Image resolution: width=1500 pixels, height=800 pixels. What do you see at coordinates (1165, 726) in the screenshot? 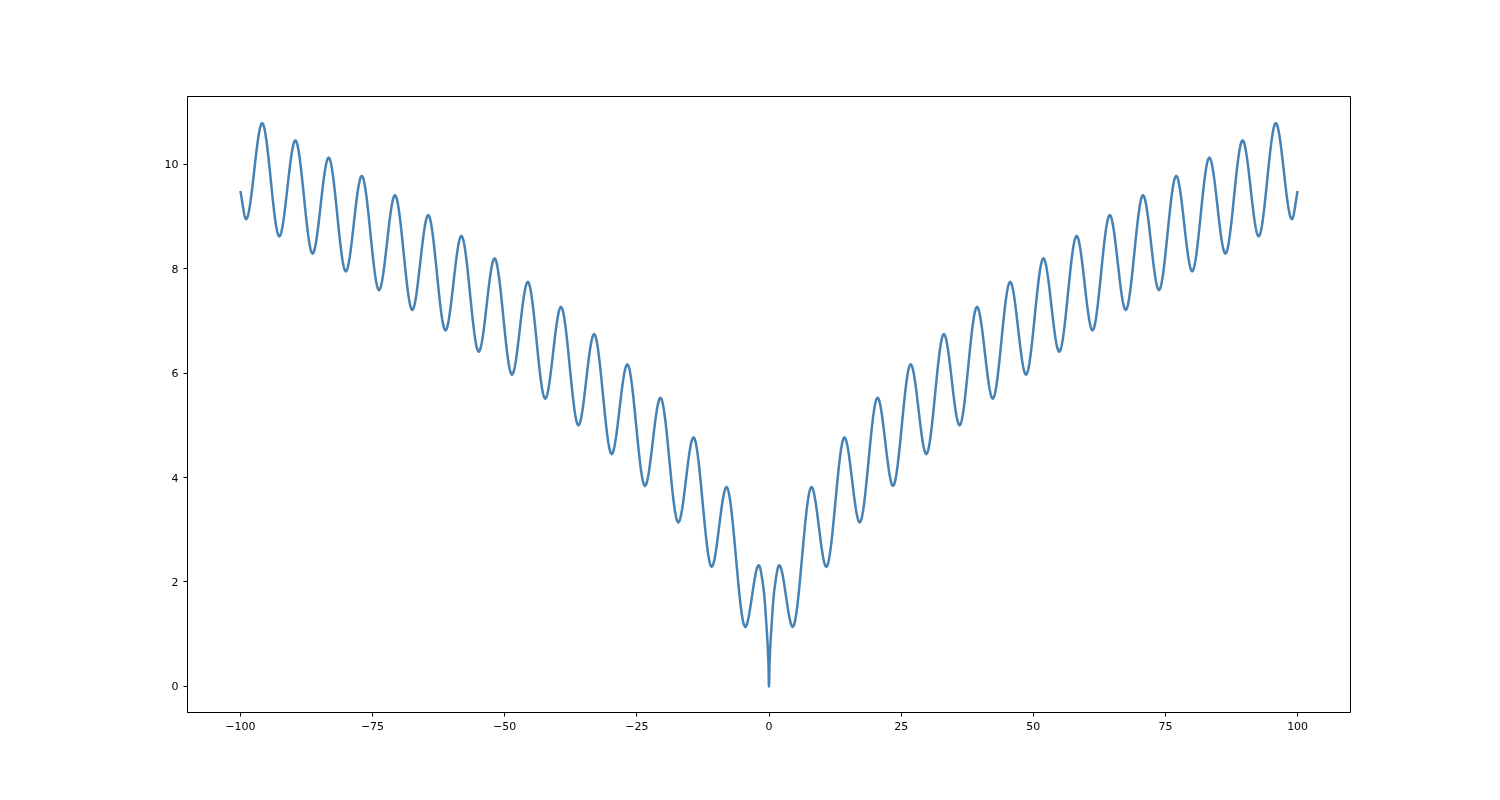
I see `x-tick-label: 75` at bounding box center [1165, 726].